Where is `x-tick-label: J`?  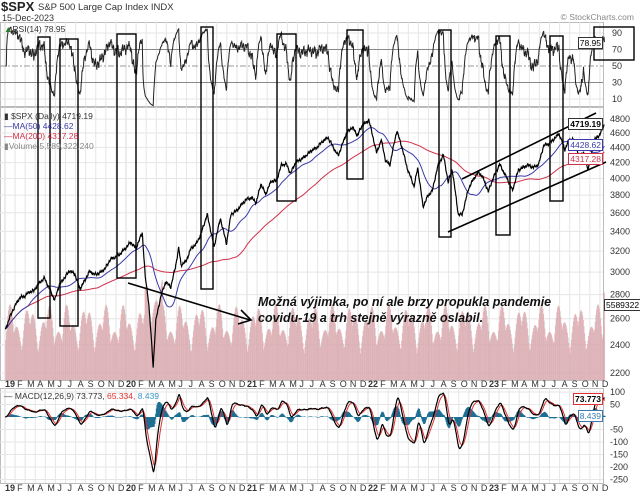
x-tick-label: J is located at coordinates (191, 488).